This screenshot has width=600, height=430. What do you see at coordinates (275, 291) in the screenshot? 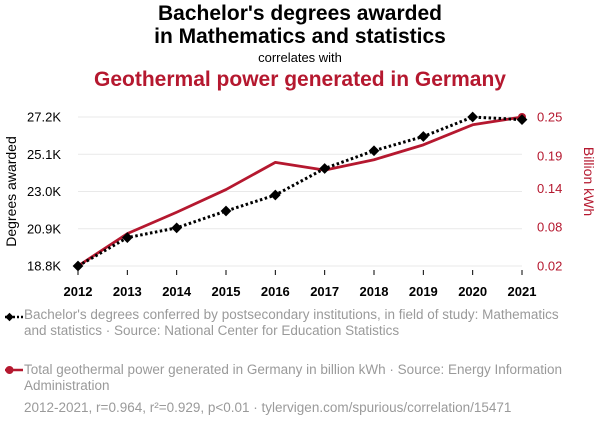
I see `x-tick-label: 2016` at bounding box center [275, 291].